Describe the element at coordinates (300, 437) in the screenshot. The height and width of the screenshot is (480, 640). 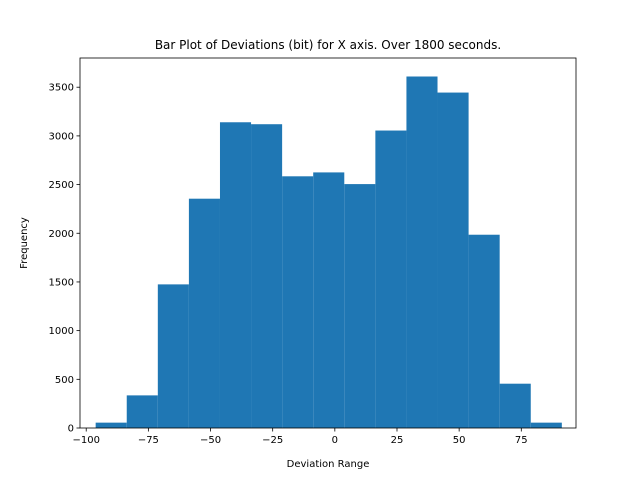
I see `x-axis-ticks: −100 −75 −50 −25 0 25 50 75` at that location.